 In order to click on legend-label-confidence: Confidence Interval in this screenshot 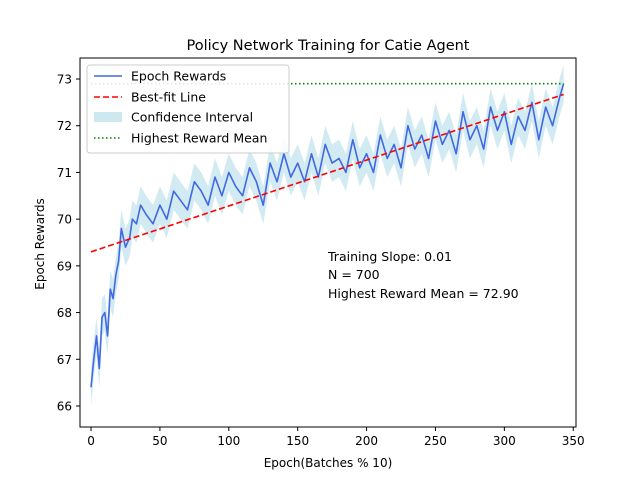, I will do `click(192, 117)`.